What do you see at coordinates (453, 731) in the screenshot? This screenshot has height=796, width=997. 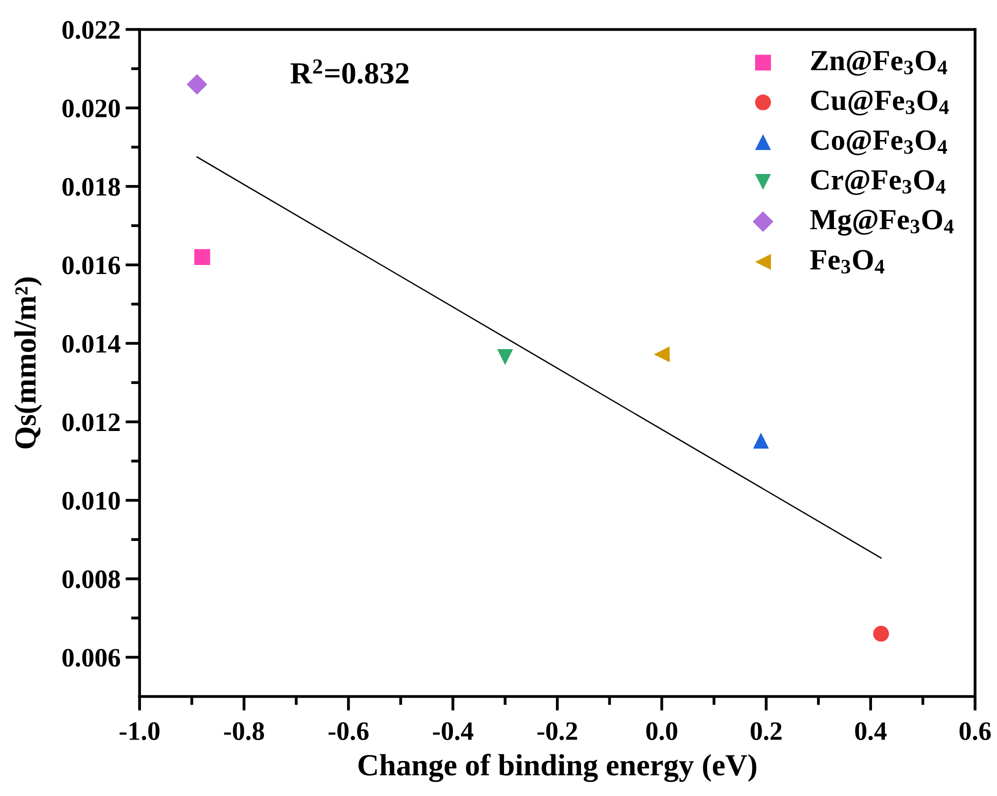 I see `x-tick-label: -0.4` at bounding box center [453, 731].